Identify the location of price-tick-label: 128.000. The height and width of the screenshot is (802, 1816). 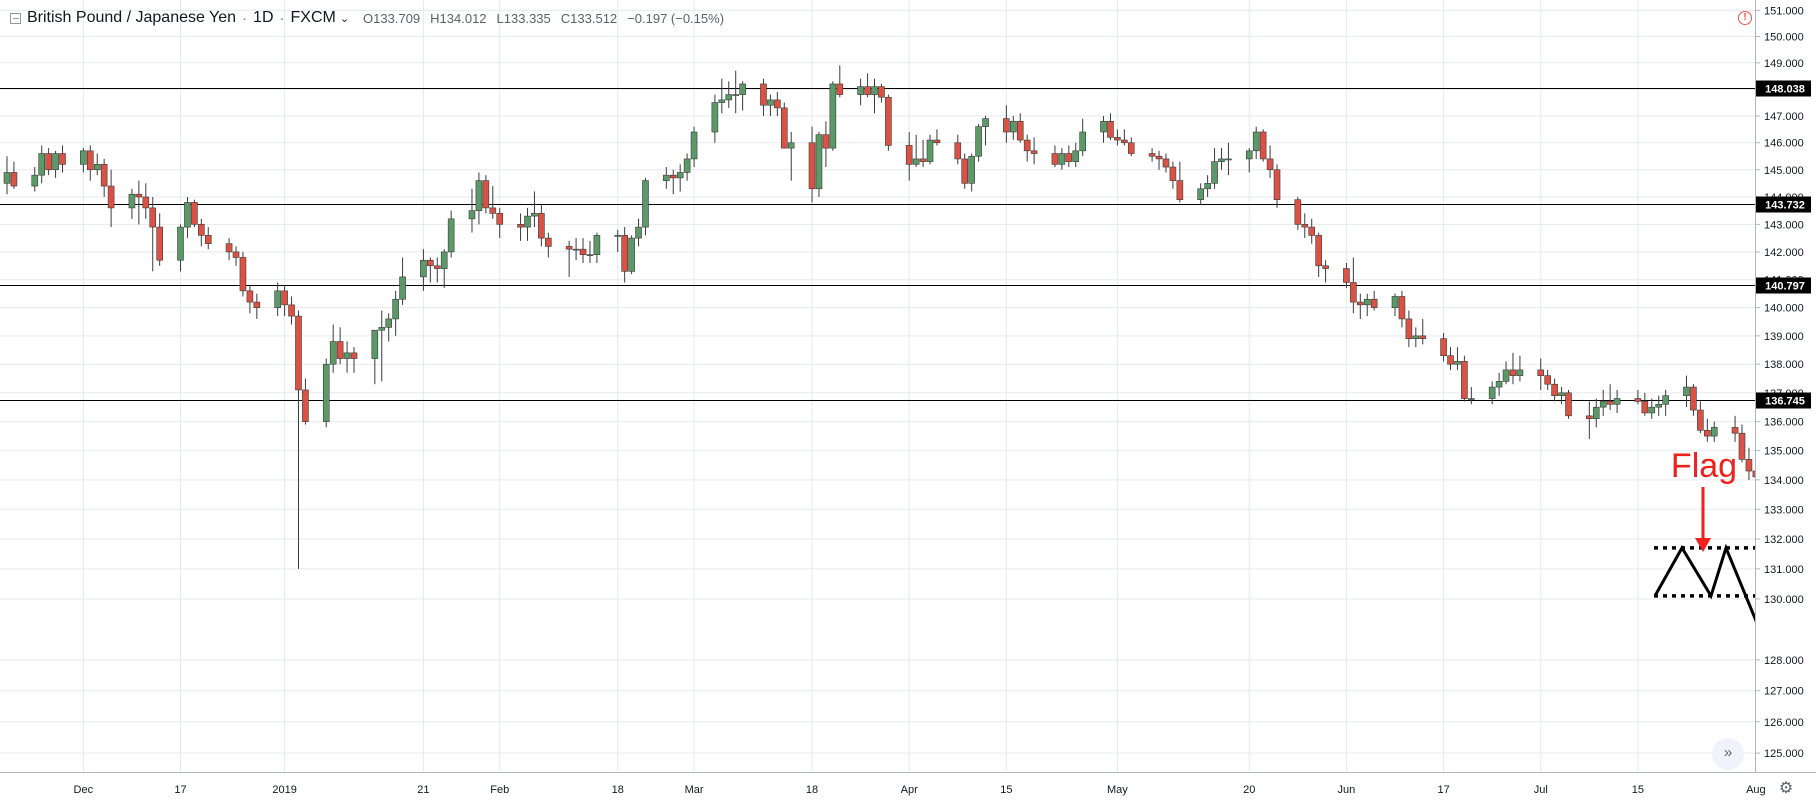
(1784, 661).